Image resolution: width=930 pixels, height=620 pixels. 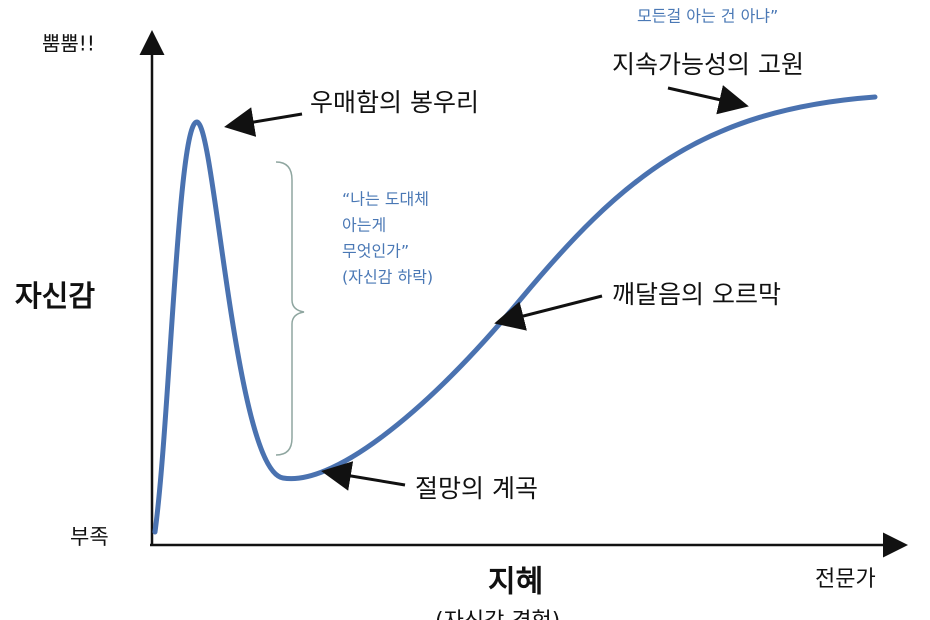 I want to click on y-bottom-label: 부족, so click(x=89, y=537).